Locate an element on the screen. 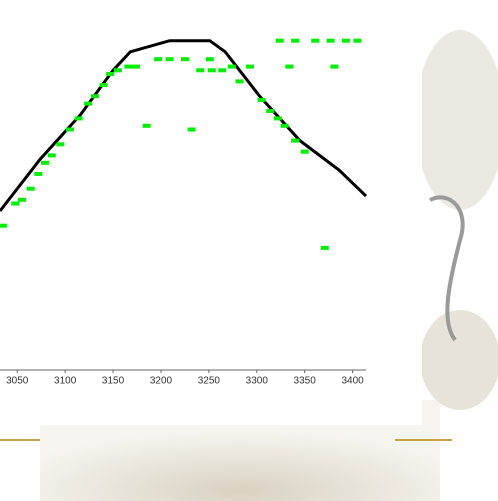  x-tick-label: 3100 is located at coordinates (65, 381).